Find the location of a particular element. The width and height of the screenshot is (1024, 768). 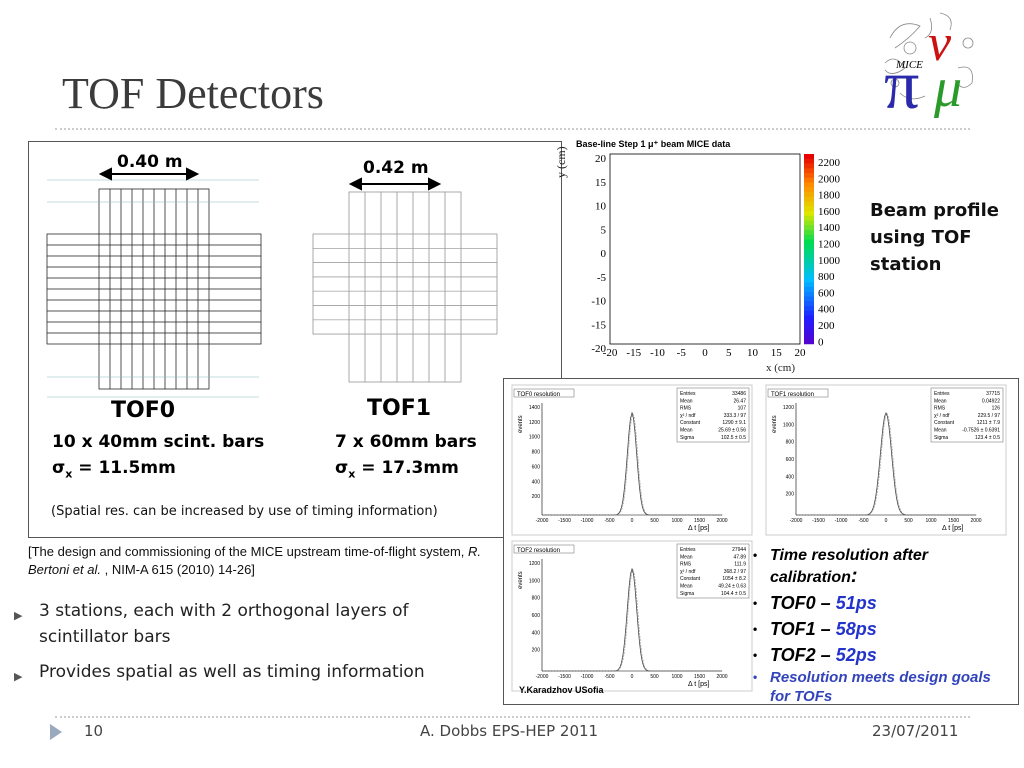

logo-text: MICE is located at coordinates (909, 65).